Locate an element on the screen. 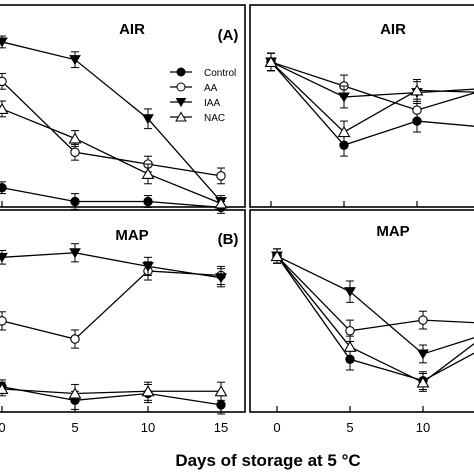 The image size is (474, 474). legend-label-iaa: IAA is located at coordinates (212, 103).